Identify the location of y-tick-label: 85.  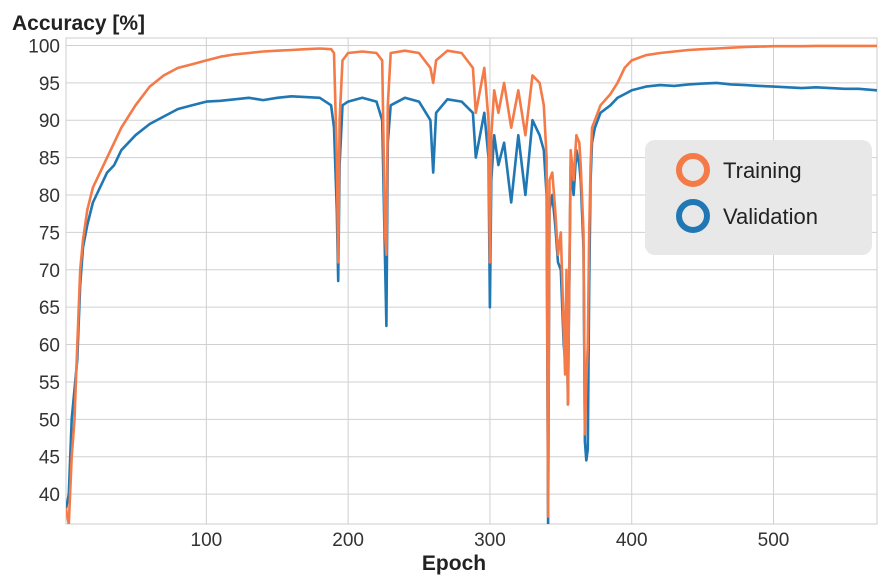
(49, 159).